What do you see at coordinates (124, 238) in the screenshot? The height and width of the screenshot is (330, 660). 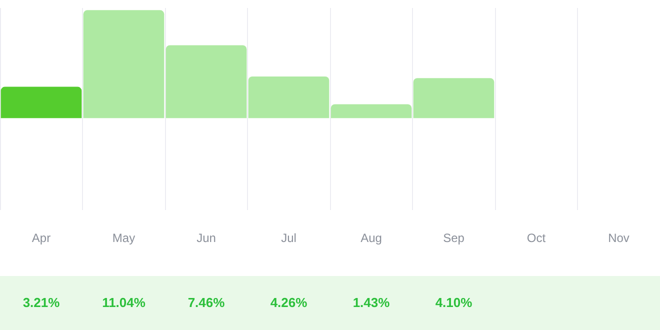 I see `x-tick-label: May` at bounding box center [124, 238].